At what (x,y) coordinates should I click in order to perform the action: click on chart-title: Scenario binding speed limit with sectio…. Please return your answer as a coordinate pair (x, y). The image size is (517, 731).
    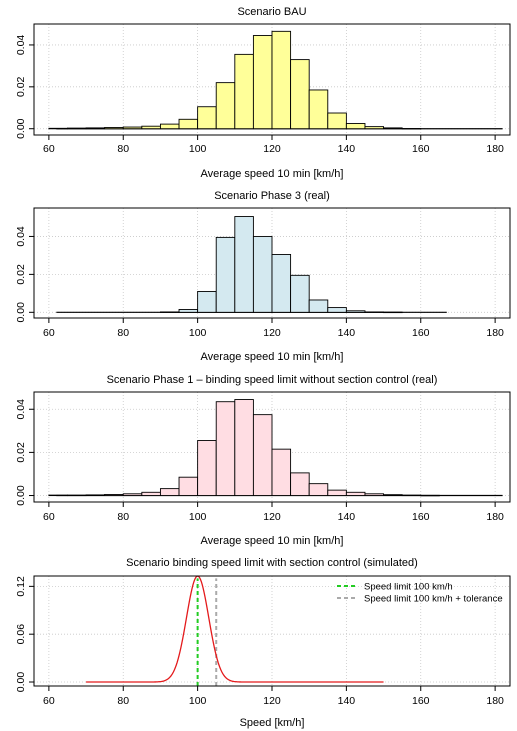
    Looking at the image, I should click on (272, 563).